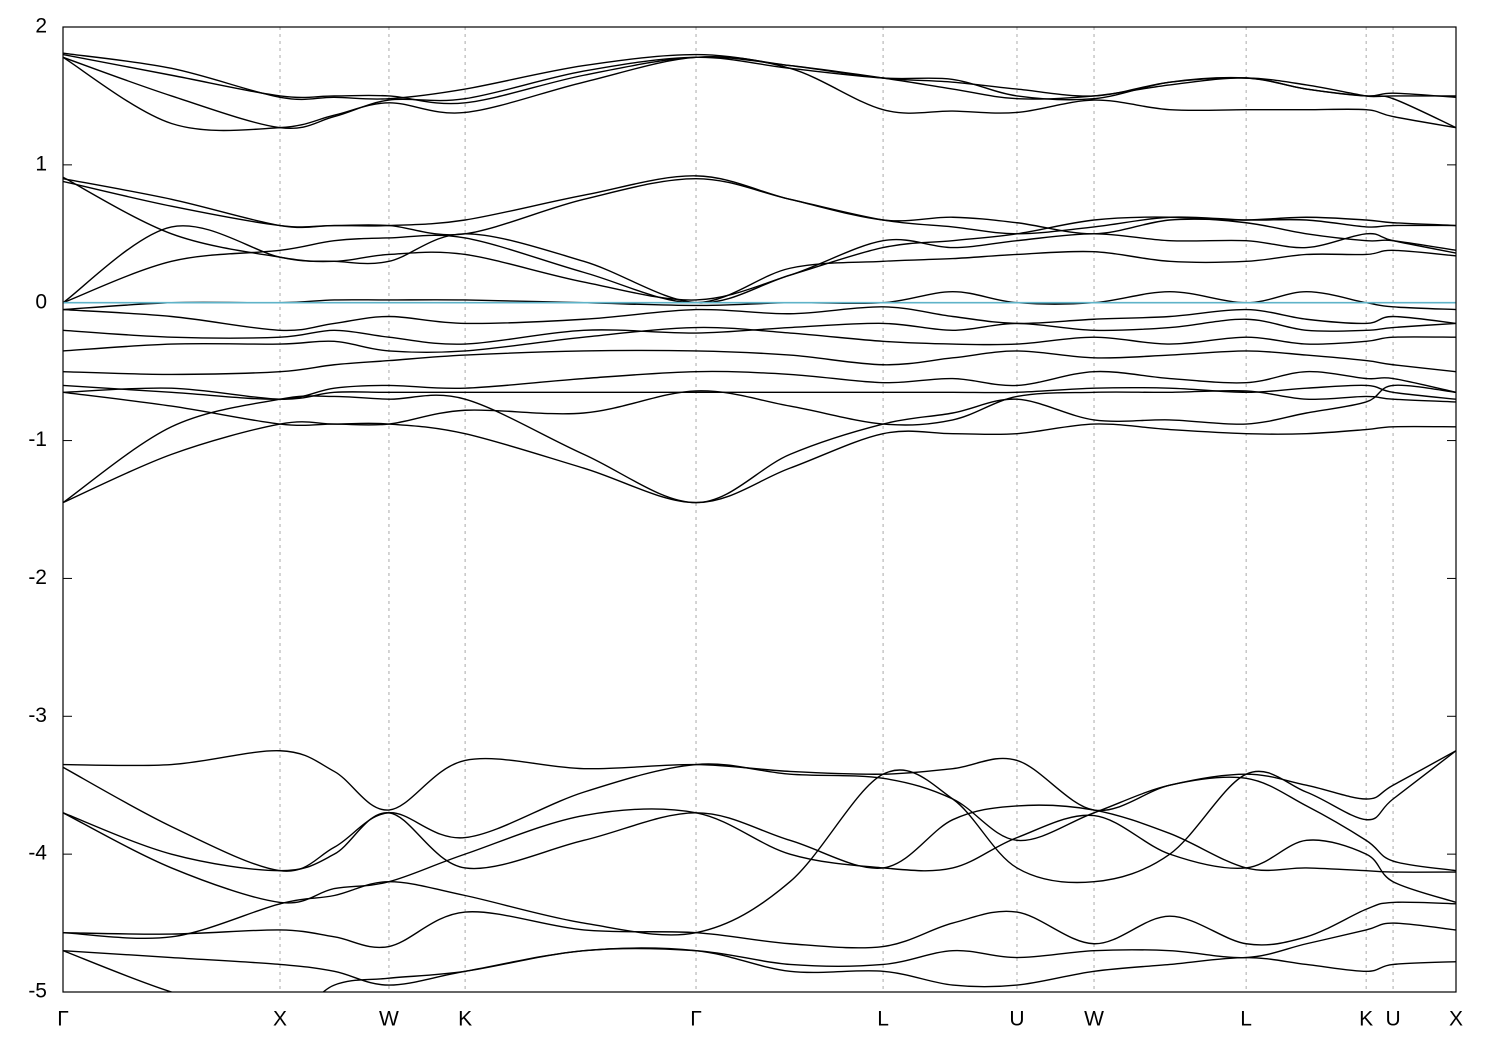  Describe the element at coordinates (37, 715) in the screenshot. I see `y-tick-label: -3` at that location.